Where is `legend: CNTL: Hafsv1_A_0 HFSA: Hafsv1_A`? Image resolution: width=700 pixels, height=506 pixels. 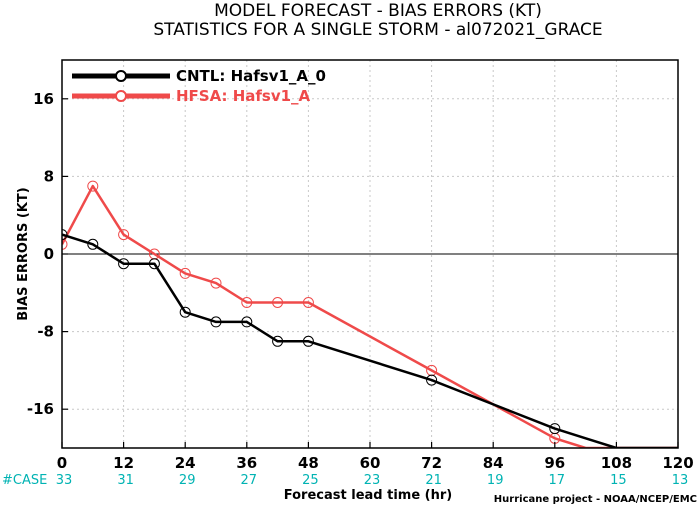
legend: CNTL: Hafsv1_A_0 HFSA: Hafsv1_A is located at coordinates (199, 86).